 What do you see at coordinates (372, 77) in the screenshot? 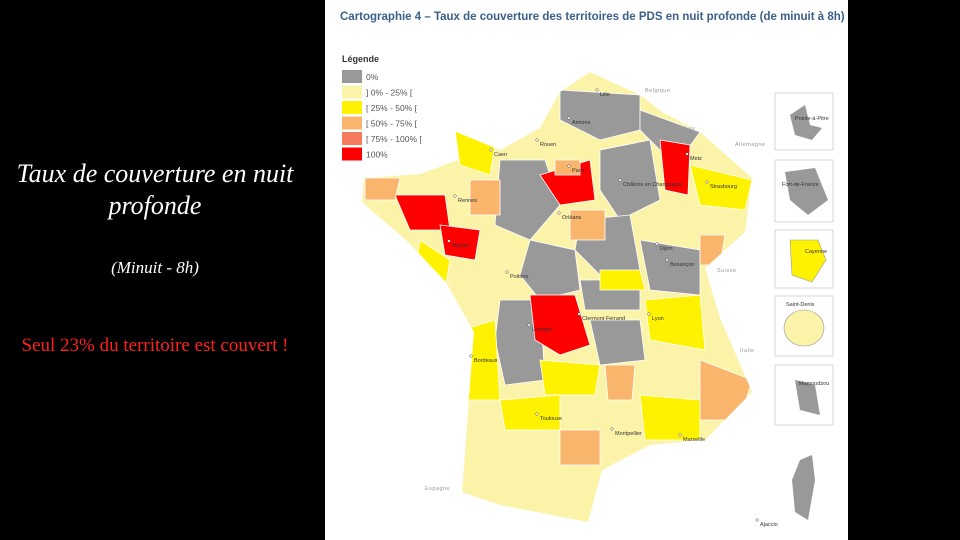
I see `legend-label: 0%` at bounding box center [372, 77].